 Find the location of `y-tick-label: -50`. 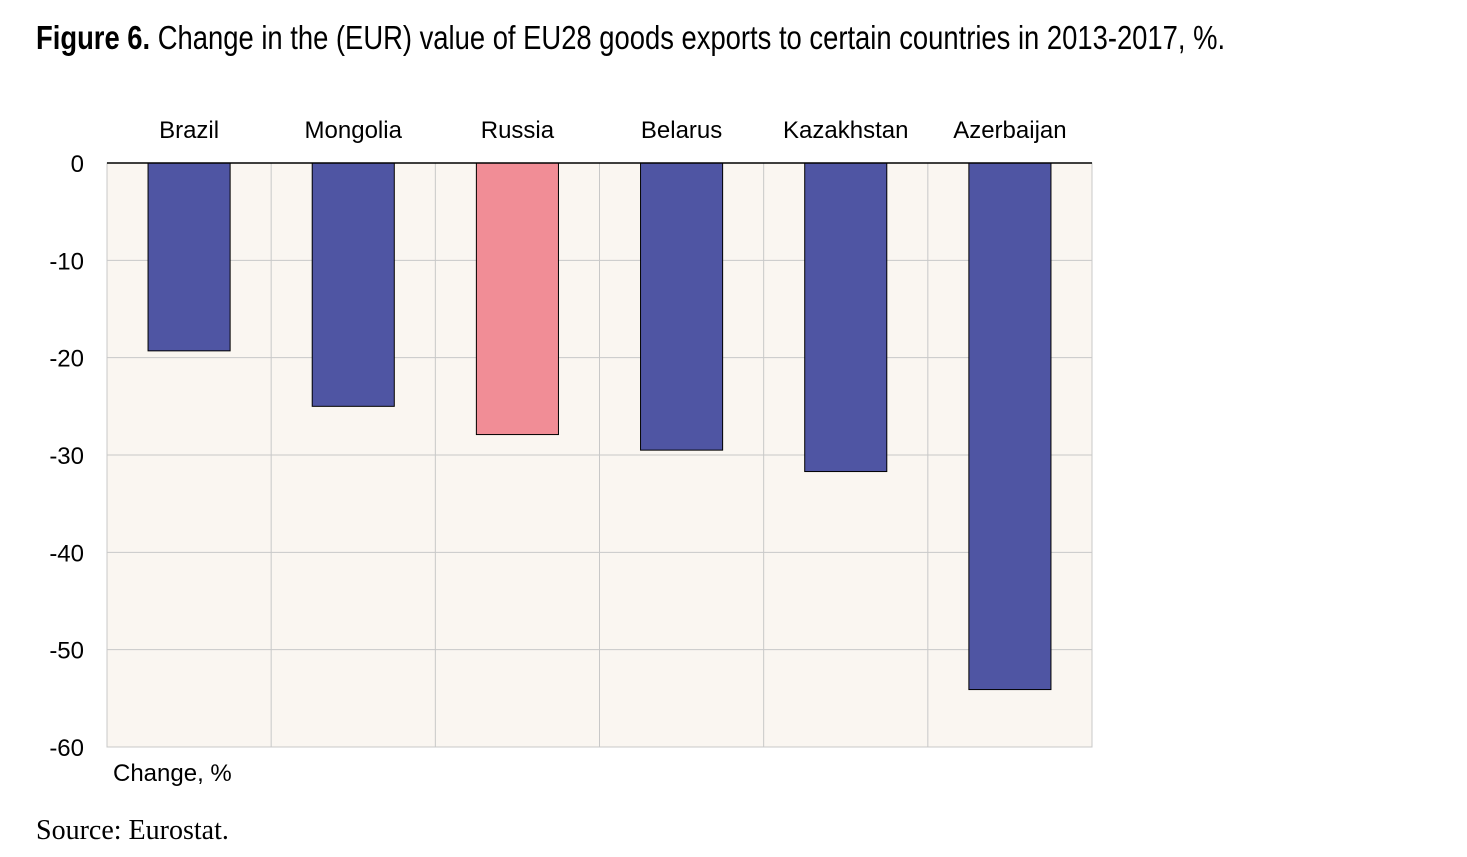

y-tick-label: -50 is located at coordinates (66, 651).